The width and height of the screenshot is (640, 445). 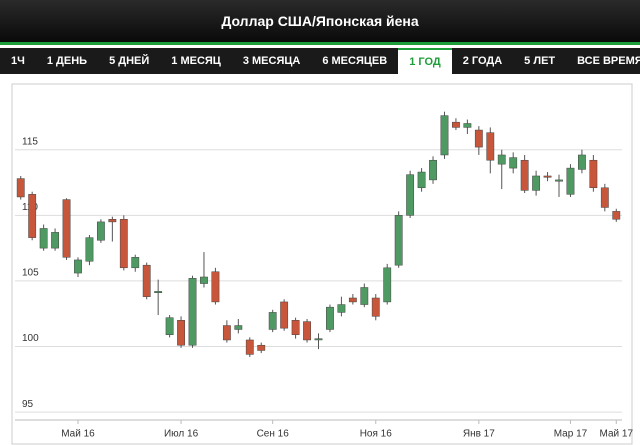 What do you see at coordinates (482, 61) in the screenshot?
I see `tab: 2 ГОДА` at bounding box center [482, 61].